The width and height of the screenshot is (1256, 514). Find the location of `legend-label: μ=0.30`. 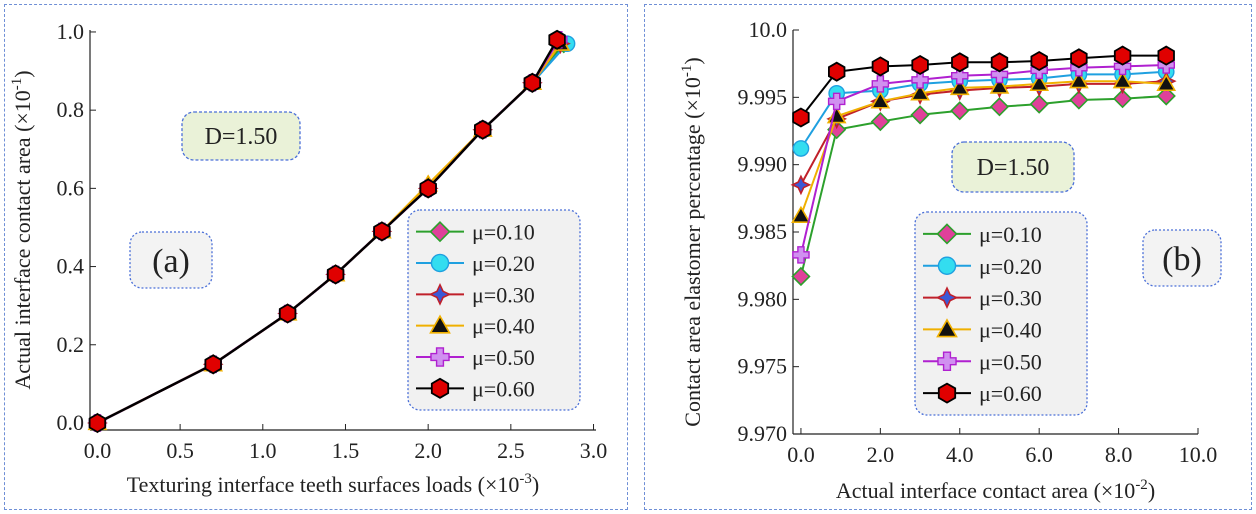

legend-label: μ=0.30 is located at coordinates (1010, 298).